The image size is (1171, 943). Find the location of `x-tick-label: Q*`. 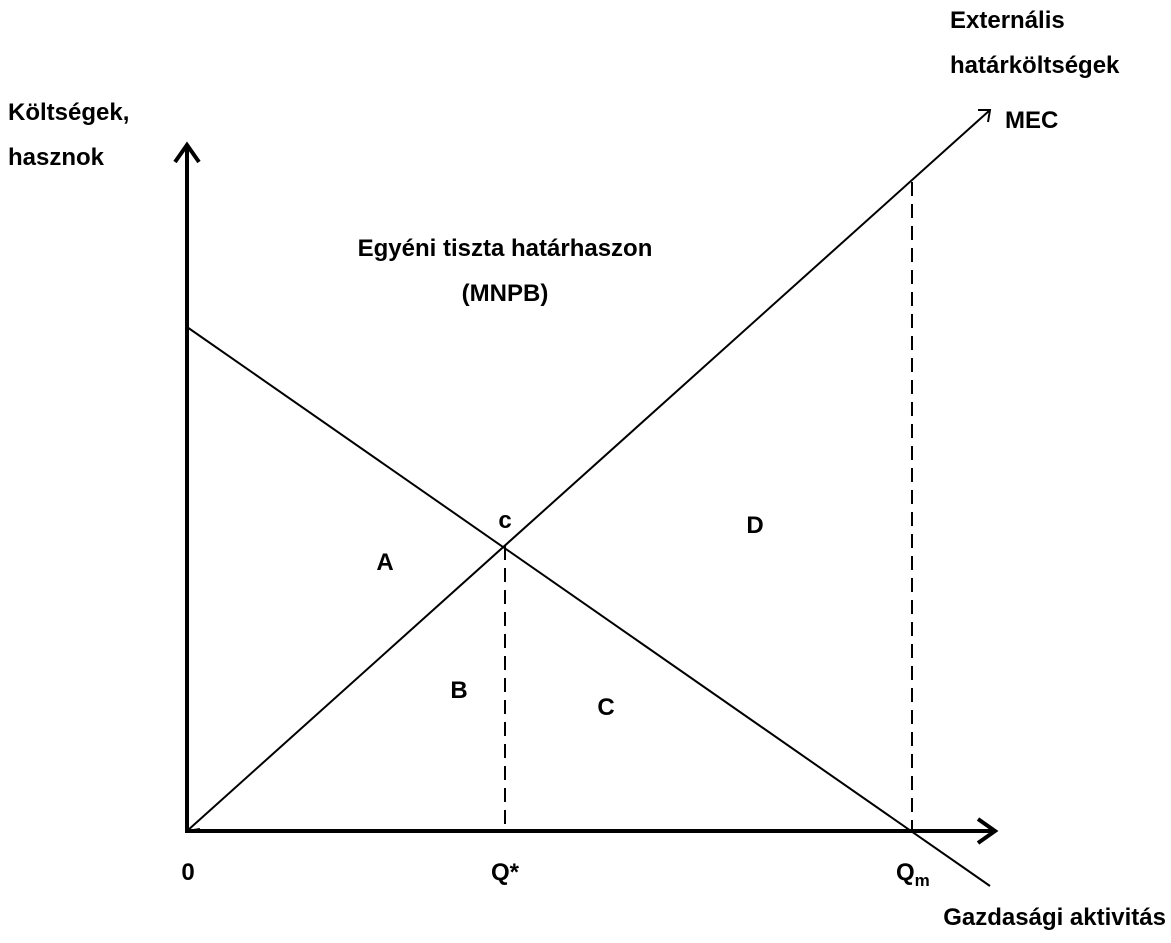

x-tick-label: Q* is located at coordinates (505, 872).